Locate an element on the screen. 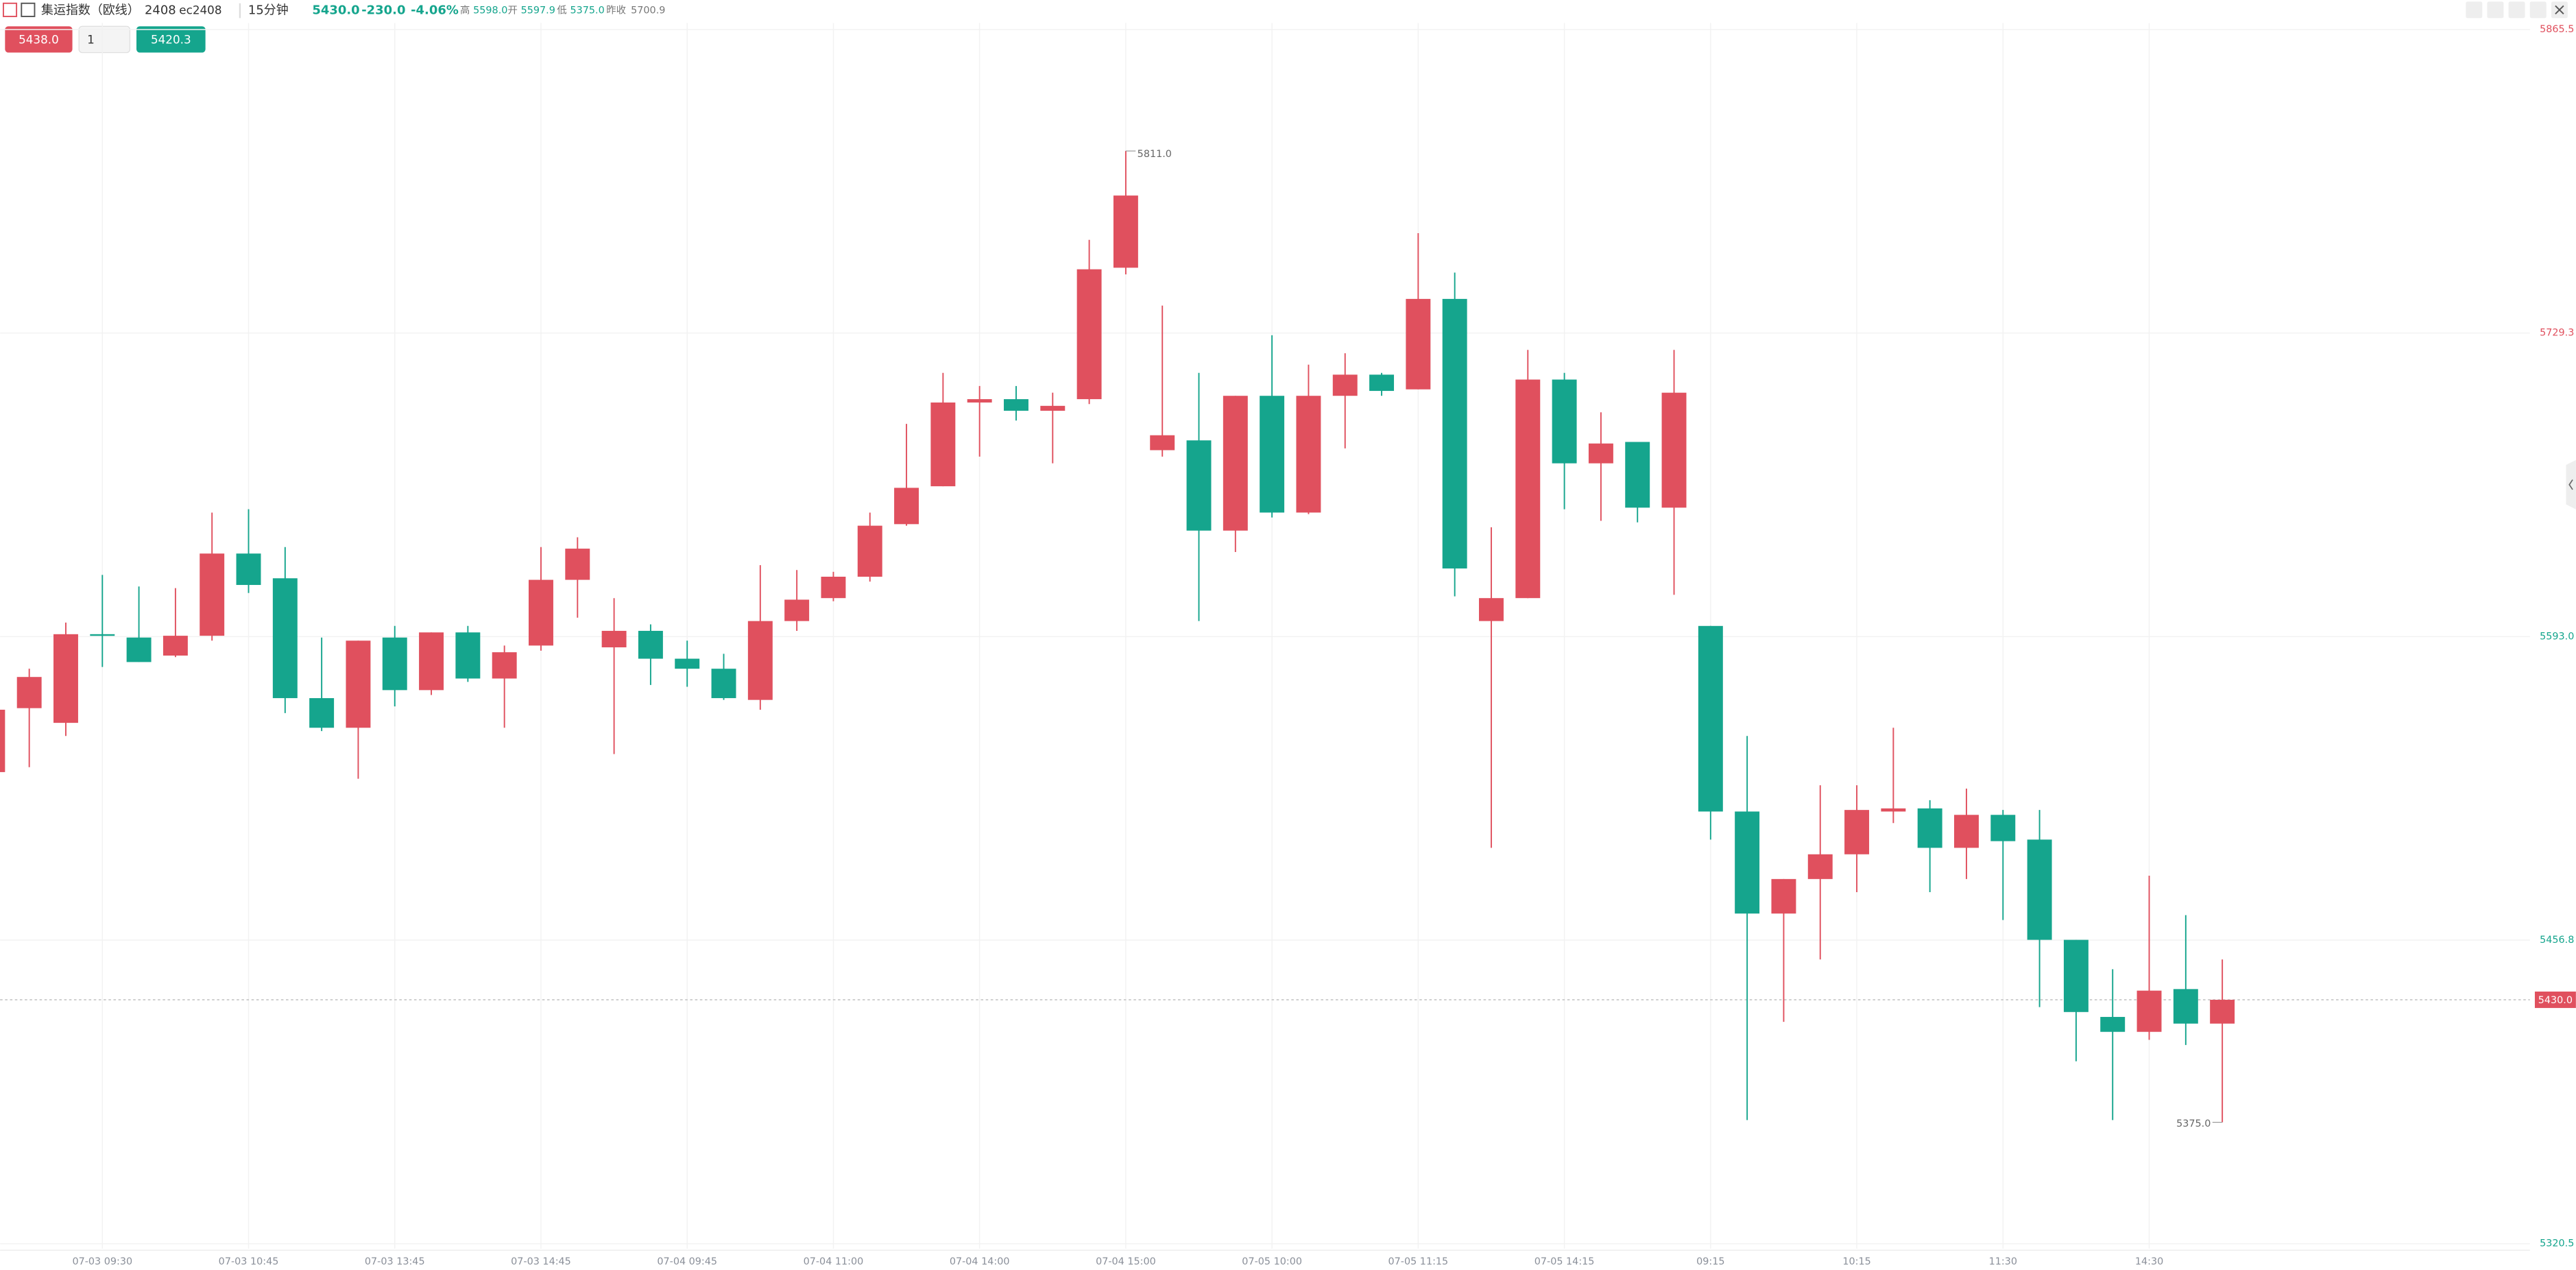 The height and width of the screenshot is (1270, 2576). buy-price: 5420.3 is located at coordinates (171, 40).